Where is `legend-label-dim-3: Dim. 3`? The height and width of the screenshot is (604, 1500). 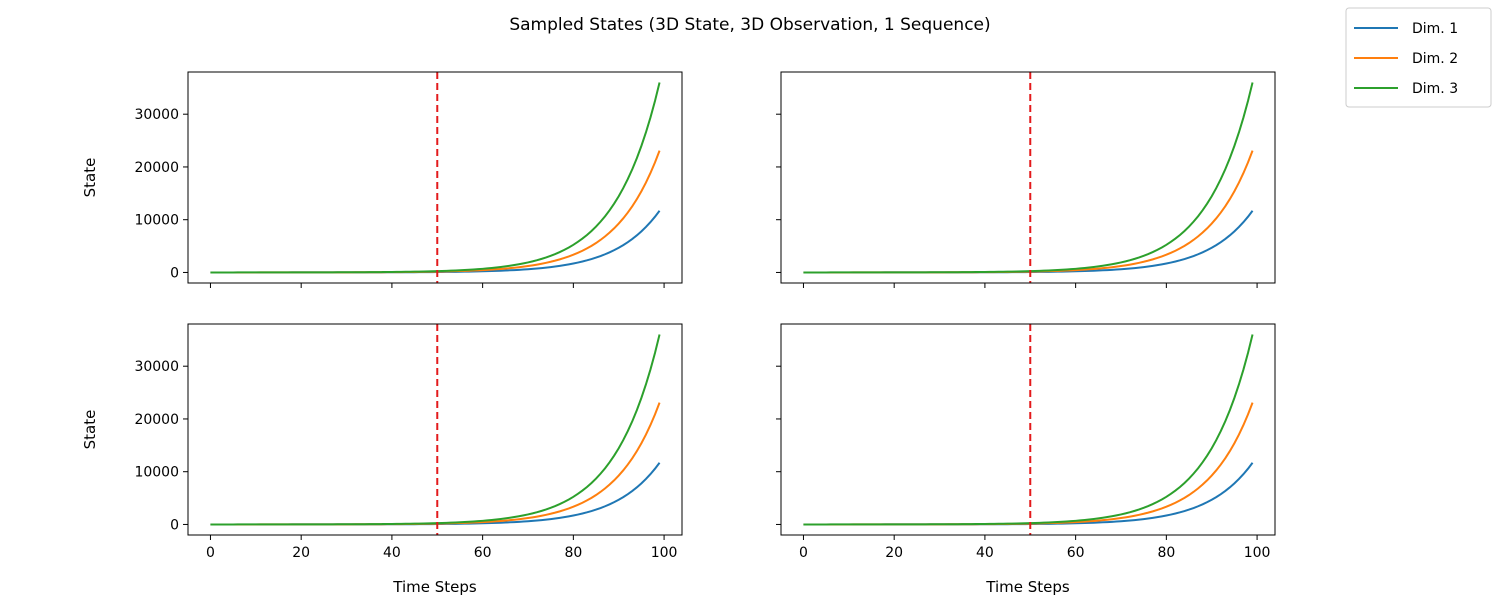 legend-label-dim-3: Dim. 3 is located at coordinates (1435, 89).